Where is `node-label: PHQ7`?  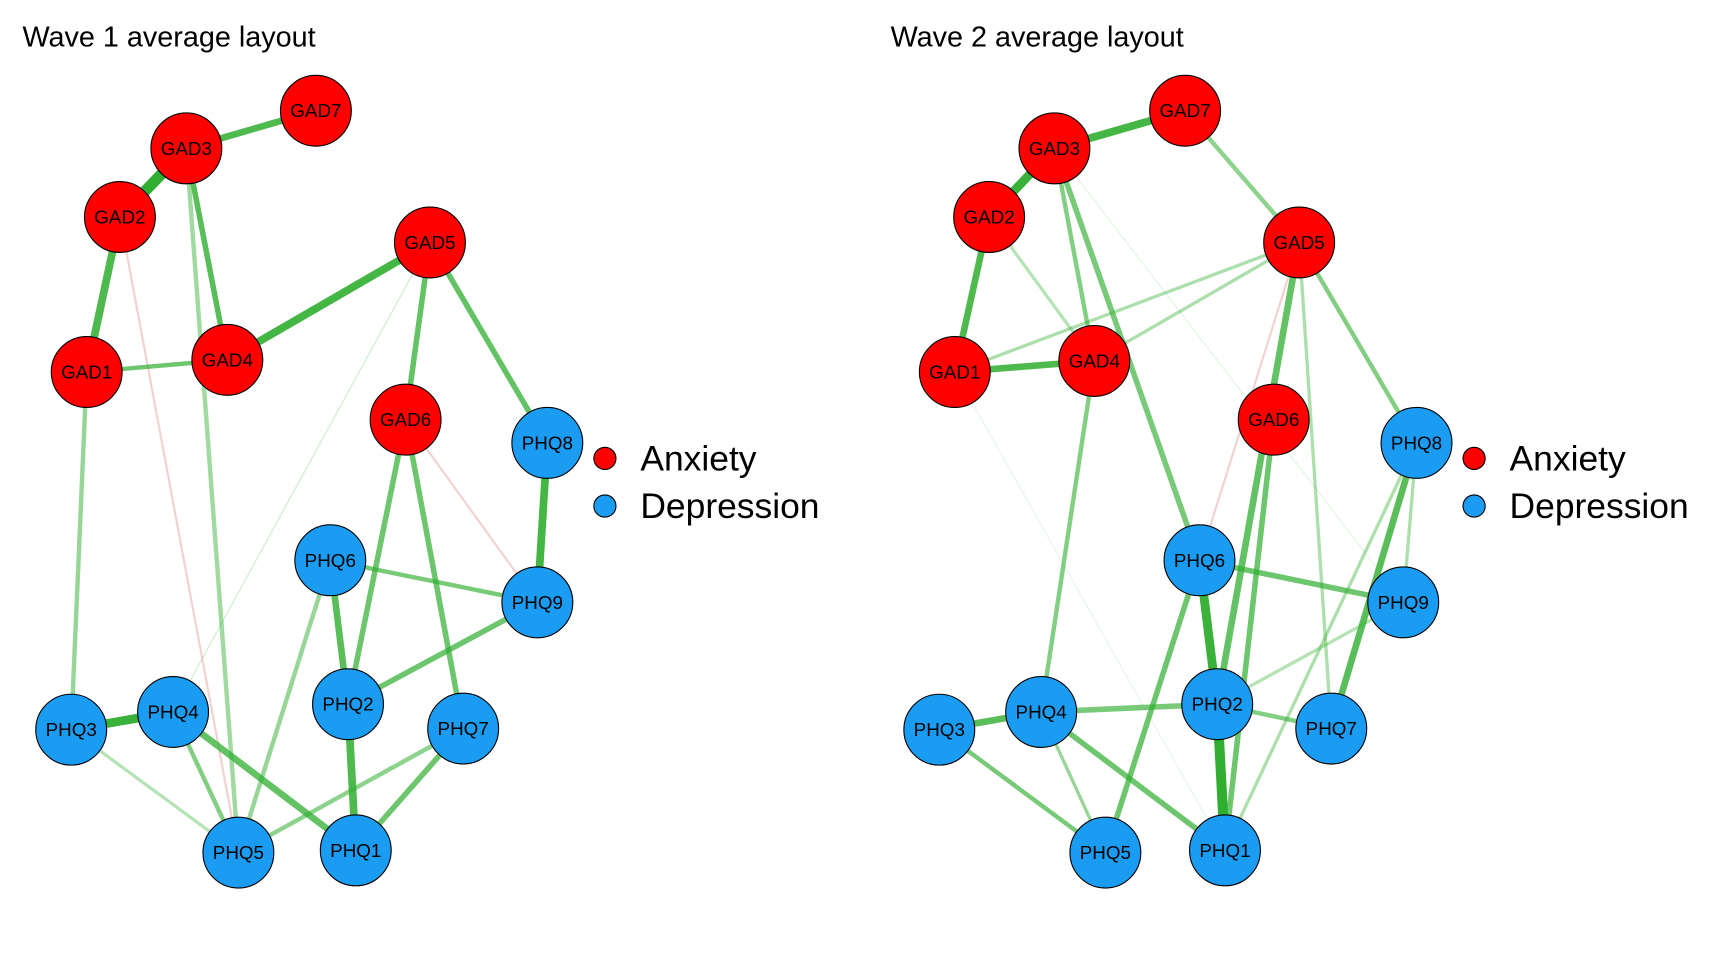
node-label: PHQ7 is located at coordinates (463, 728).